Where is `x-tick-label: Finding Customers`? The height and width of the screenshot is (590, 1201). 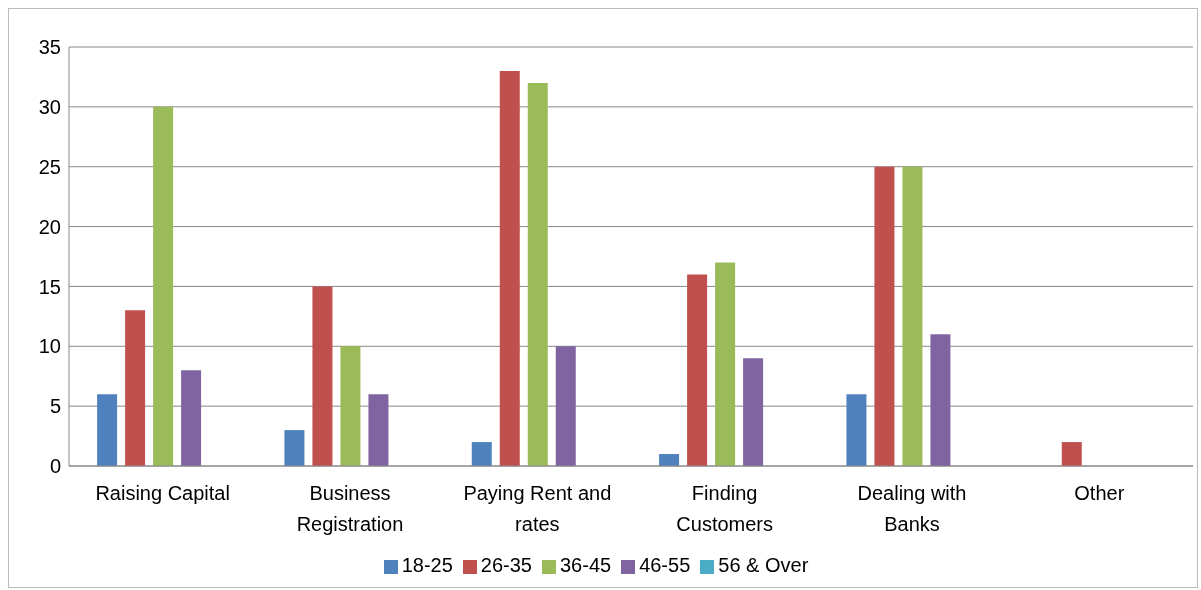 x-tick-label: Finding Customers is located at coordinates (725, 508).